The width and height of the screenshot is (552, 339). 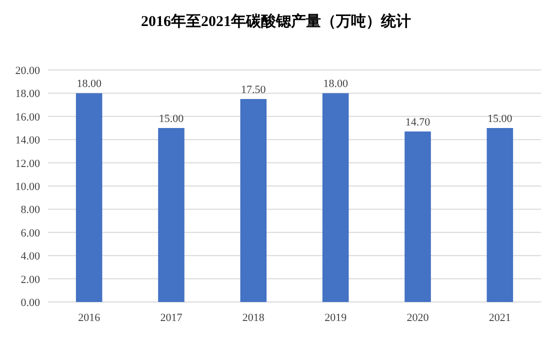 What do you see at coordinates (27, 187) in the screenshot?
I see `y-tick-label: 10.00` at bounding box center [27, 187].